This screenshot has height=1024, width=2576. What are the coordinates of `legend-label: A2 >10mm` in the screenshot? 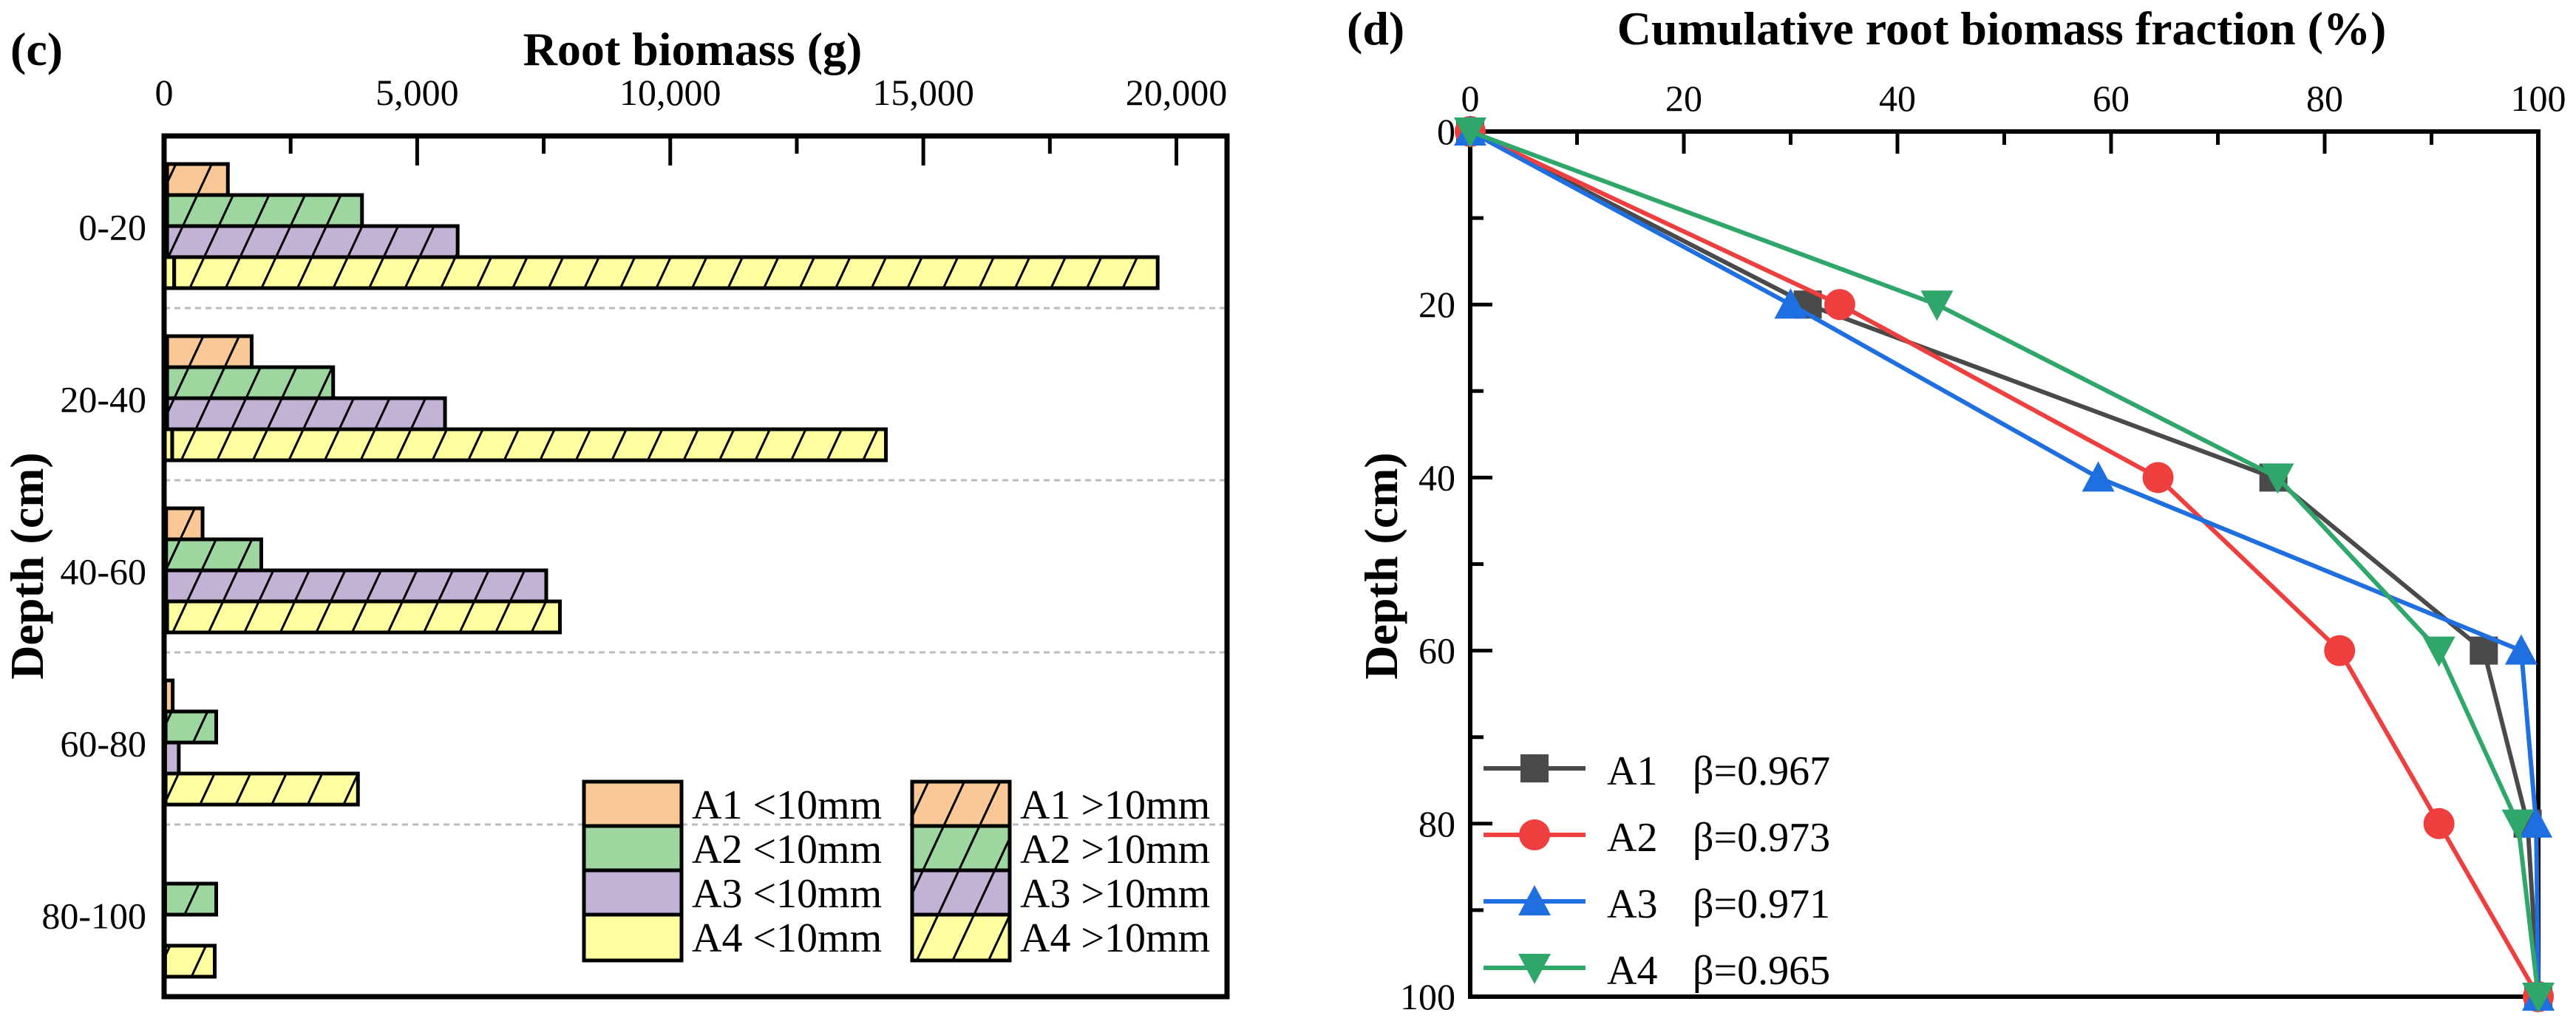 It's located at (1115, 850).